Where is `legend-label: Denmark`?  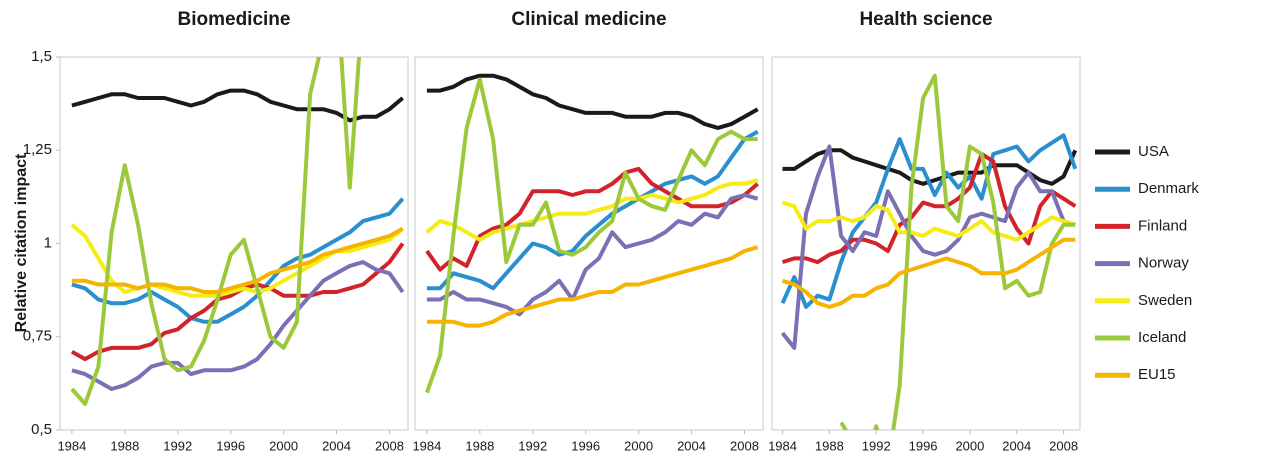 legend-label: Denmark is located at coordinates (1168, 188).